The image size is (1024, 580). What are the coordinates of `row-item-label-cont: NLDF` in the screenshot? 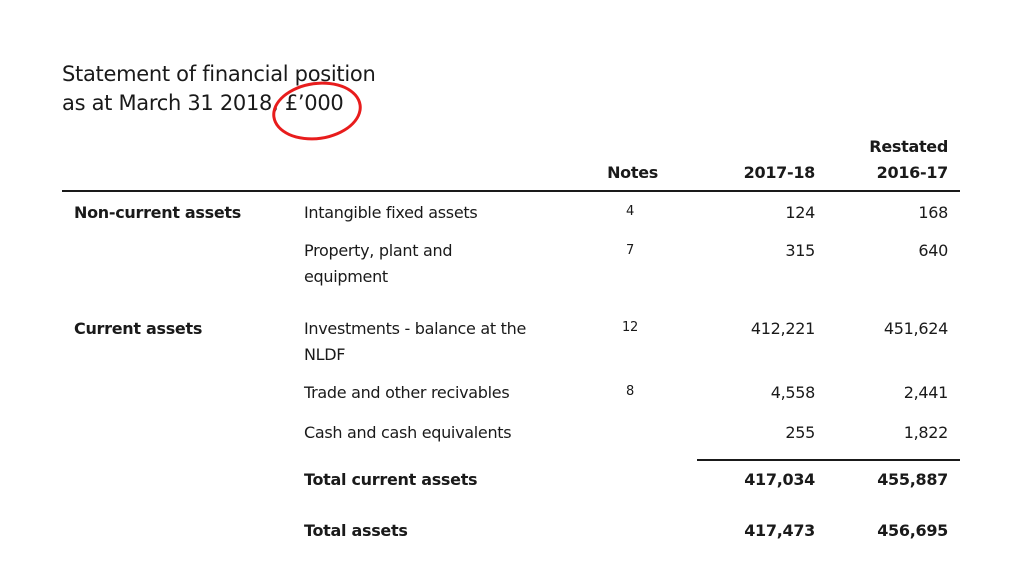 It's located at (325, 354).